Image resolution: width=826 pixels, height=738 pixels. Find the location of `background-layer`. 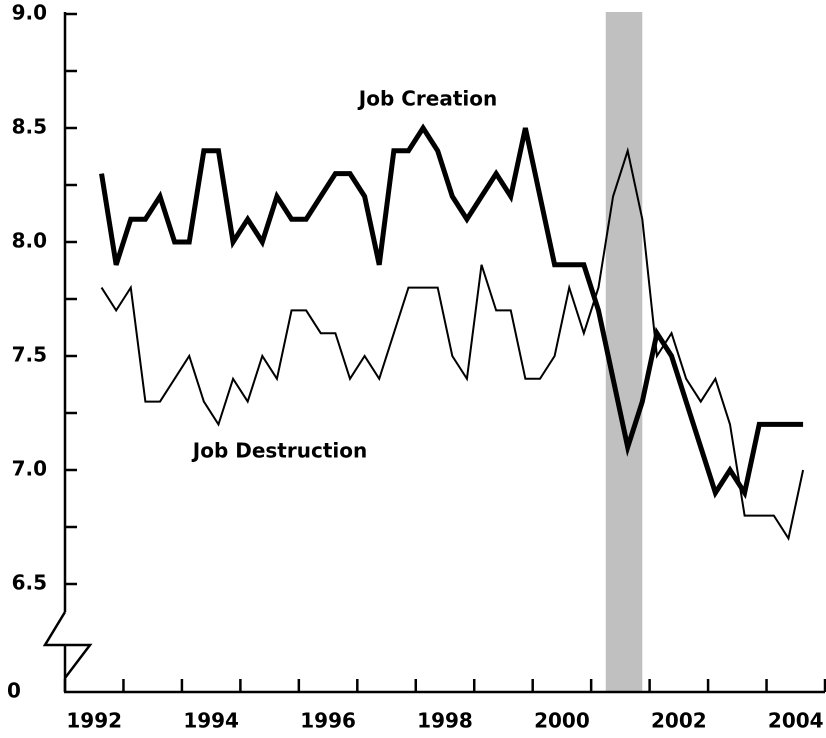

background-layer is located at coordinates (624, 351).